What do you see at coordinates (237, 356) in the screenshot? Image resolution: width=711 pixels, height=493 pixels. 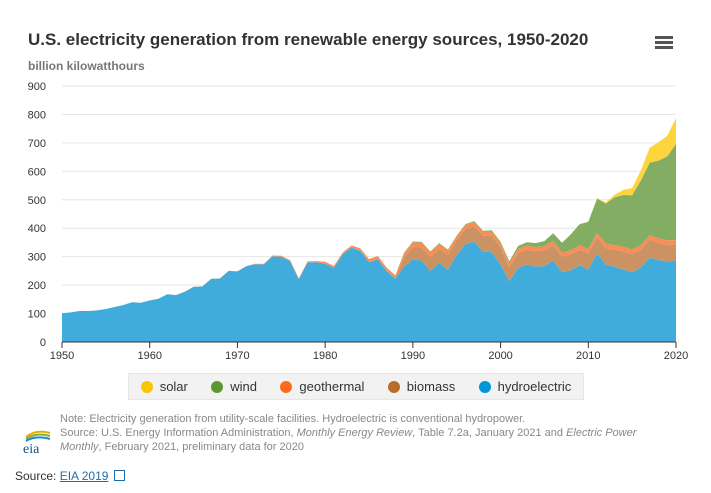 I see `x-tick-label: 1970` at bounding box center [237, 356].